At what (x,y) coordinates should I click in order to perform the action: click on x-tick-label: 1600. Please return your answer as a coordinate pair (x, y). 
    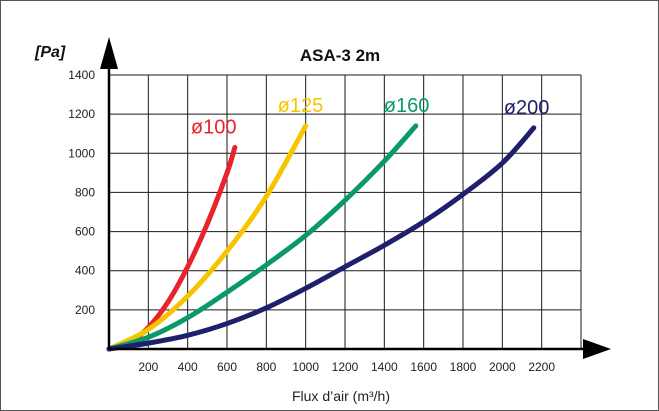
    Looking at the image, I should click on (423, 367).